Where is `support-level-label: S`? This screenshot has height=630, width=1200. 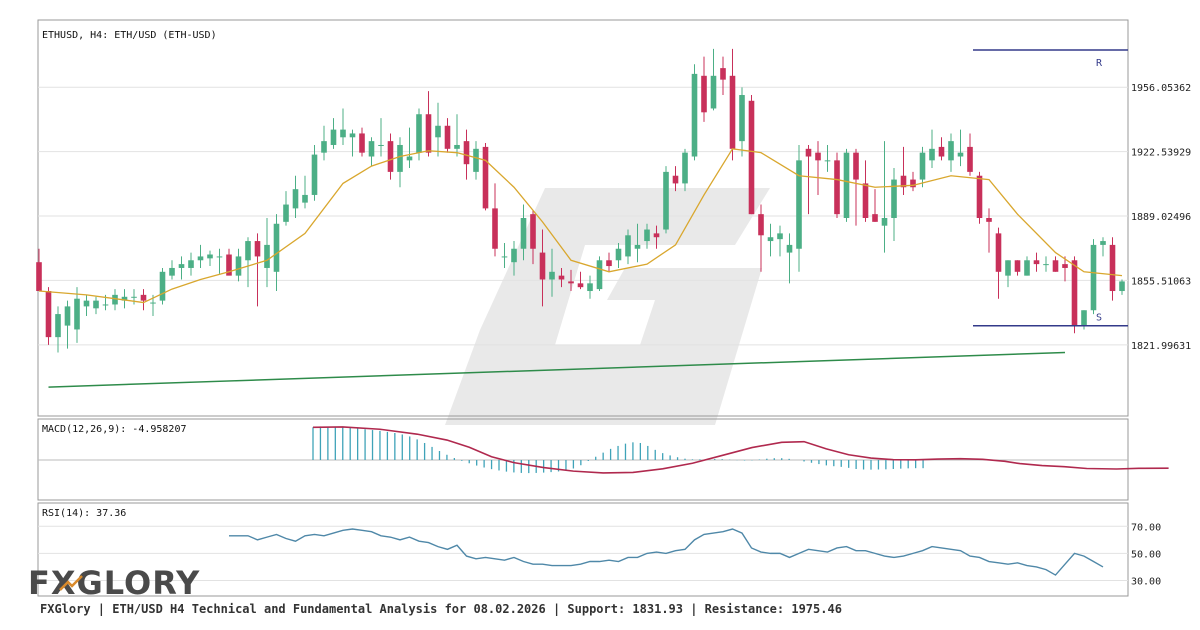
support-level-label: S is located at coordinates (1099, 318).